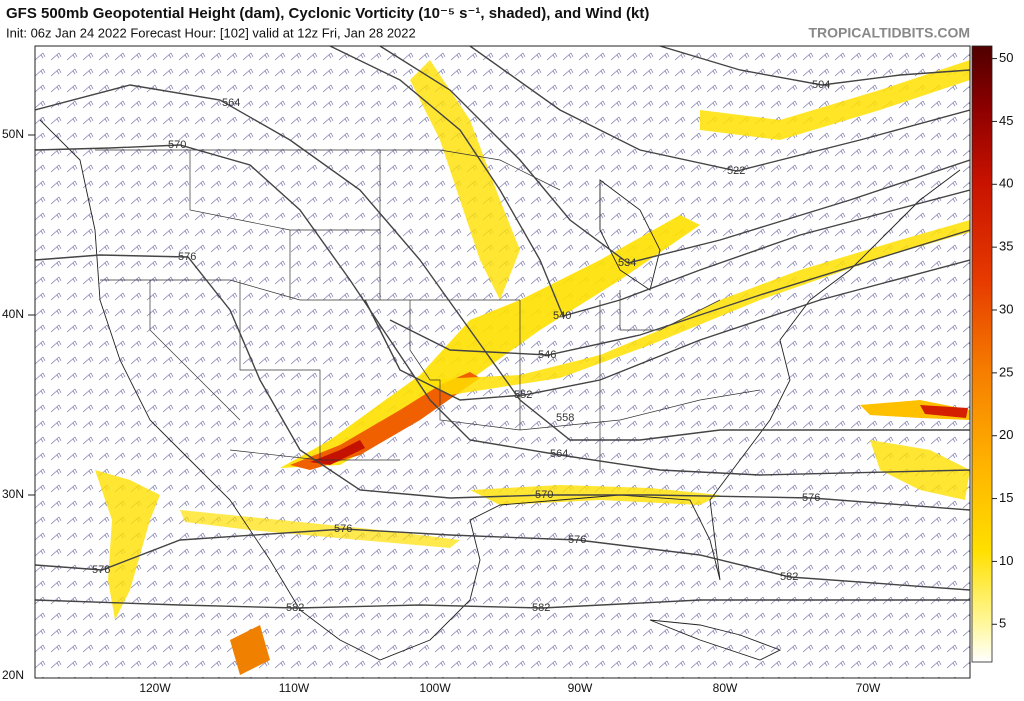 Image resolution: width=1024 pixels, height=701 pixels. Describe the element at coordinates (1002, 623) in the screenshot. I see `colorbar-label: 5` at that location.